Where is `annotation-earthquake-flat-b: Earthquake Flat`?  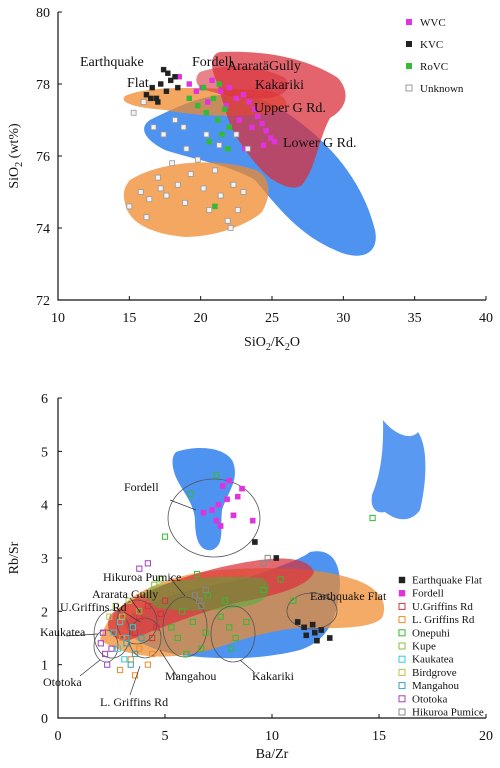
annotation-earthquake-flat-b: Earthquake Flat is located at coordinates (348, 596).